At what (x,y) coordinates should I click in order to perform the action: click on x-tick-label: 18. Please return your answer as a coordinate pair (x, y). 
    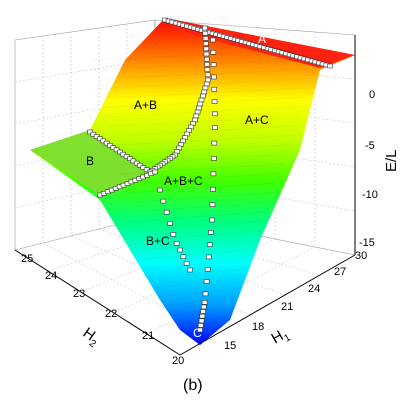
    Looking at the image, I should click on (258, 327).